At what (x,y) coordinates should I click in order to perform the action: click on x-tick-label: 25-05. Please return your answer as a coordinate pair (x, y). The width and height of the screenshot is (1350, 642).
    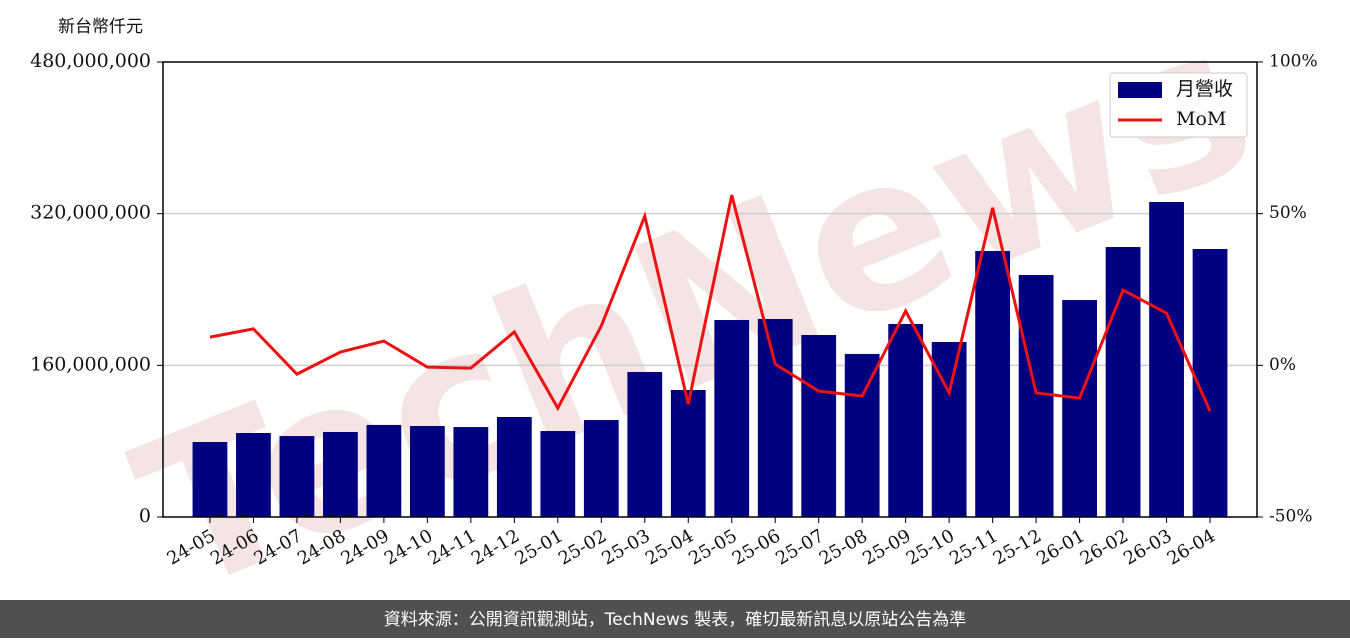
    Looking at the image, I should click on (712, 547).